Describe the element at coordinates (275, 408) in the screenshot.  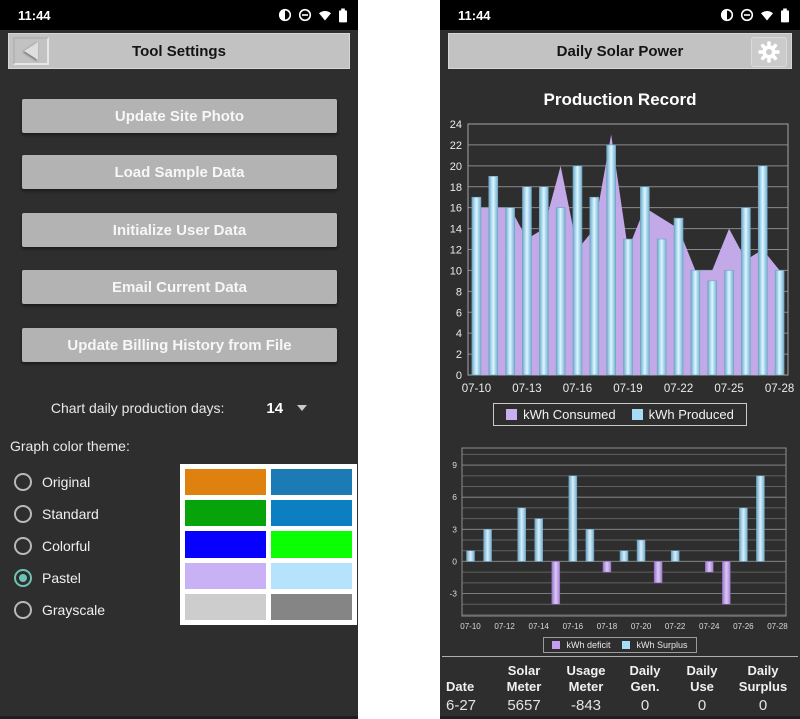
I see `production-days-value: 14` at that location.